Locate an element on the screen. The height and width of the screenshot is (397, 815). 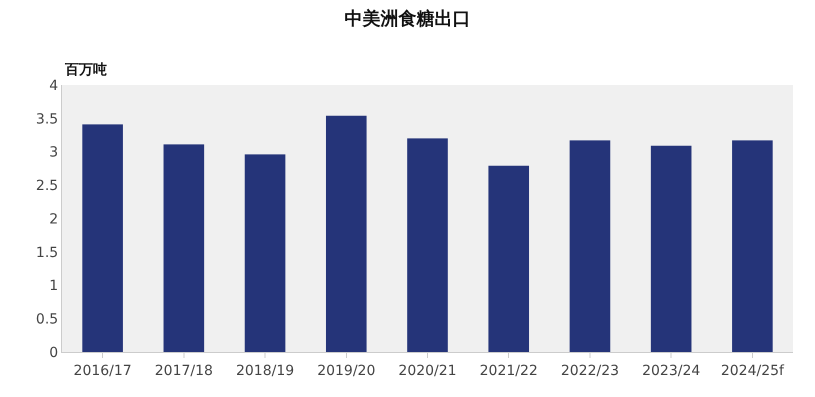
x-tick-label: 2018/19 is located at coordinates (265, 370).